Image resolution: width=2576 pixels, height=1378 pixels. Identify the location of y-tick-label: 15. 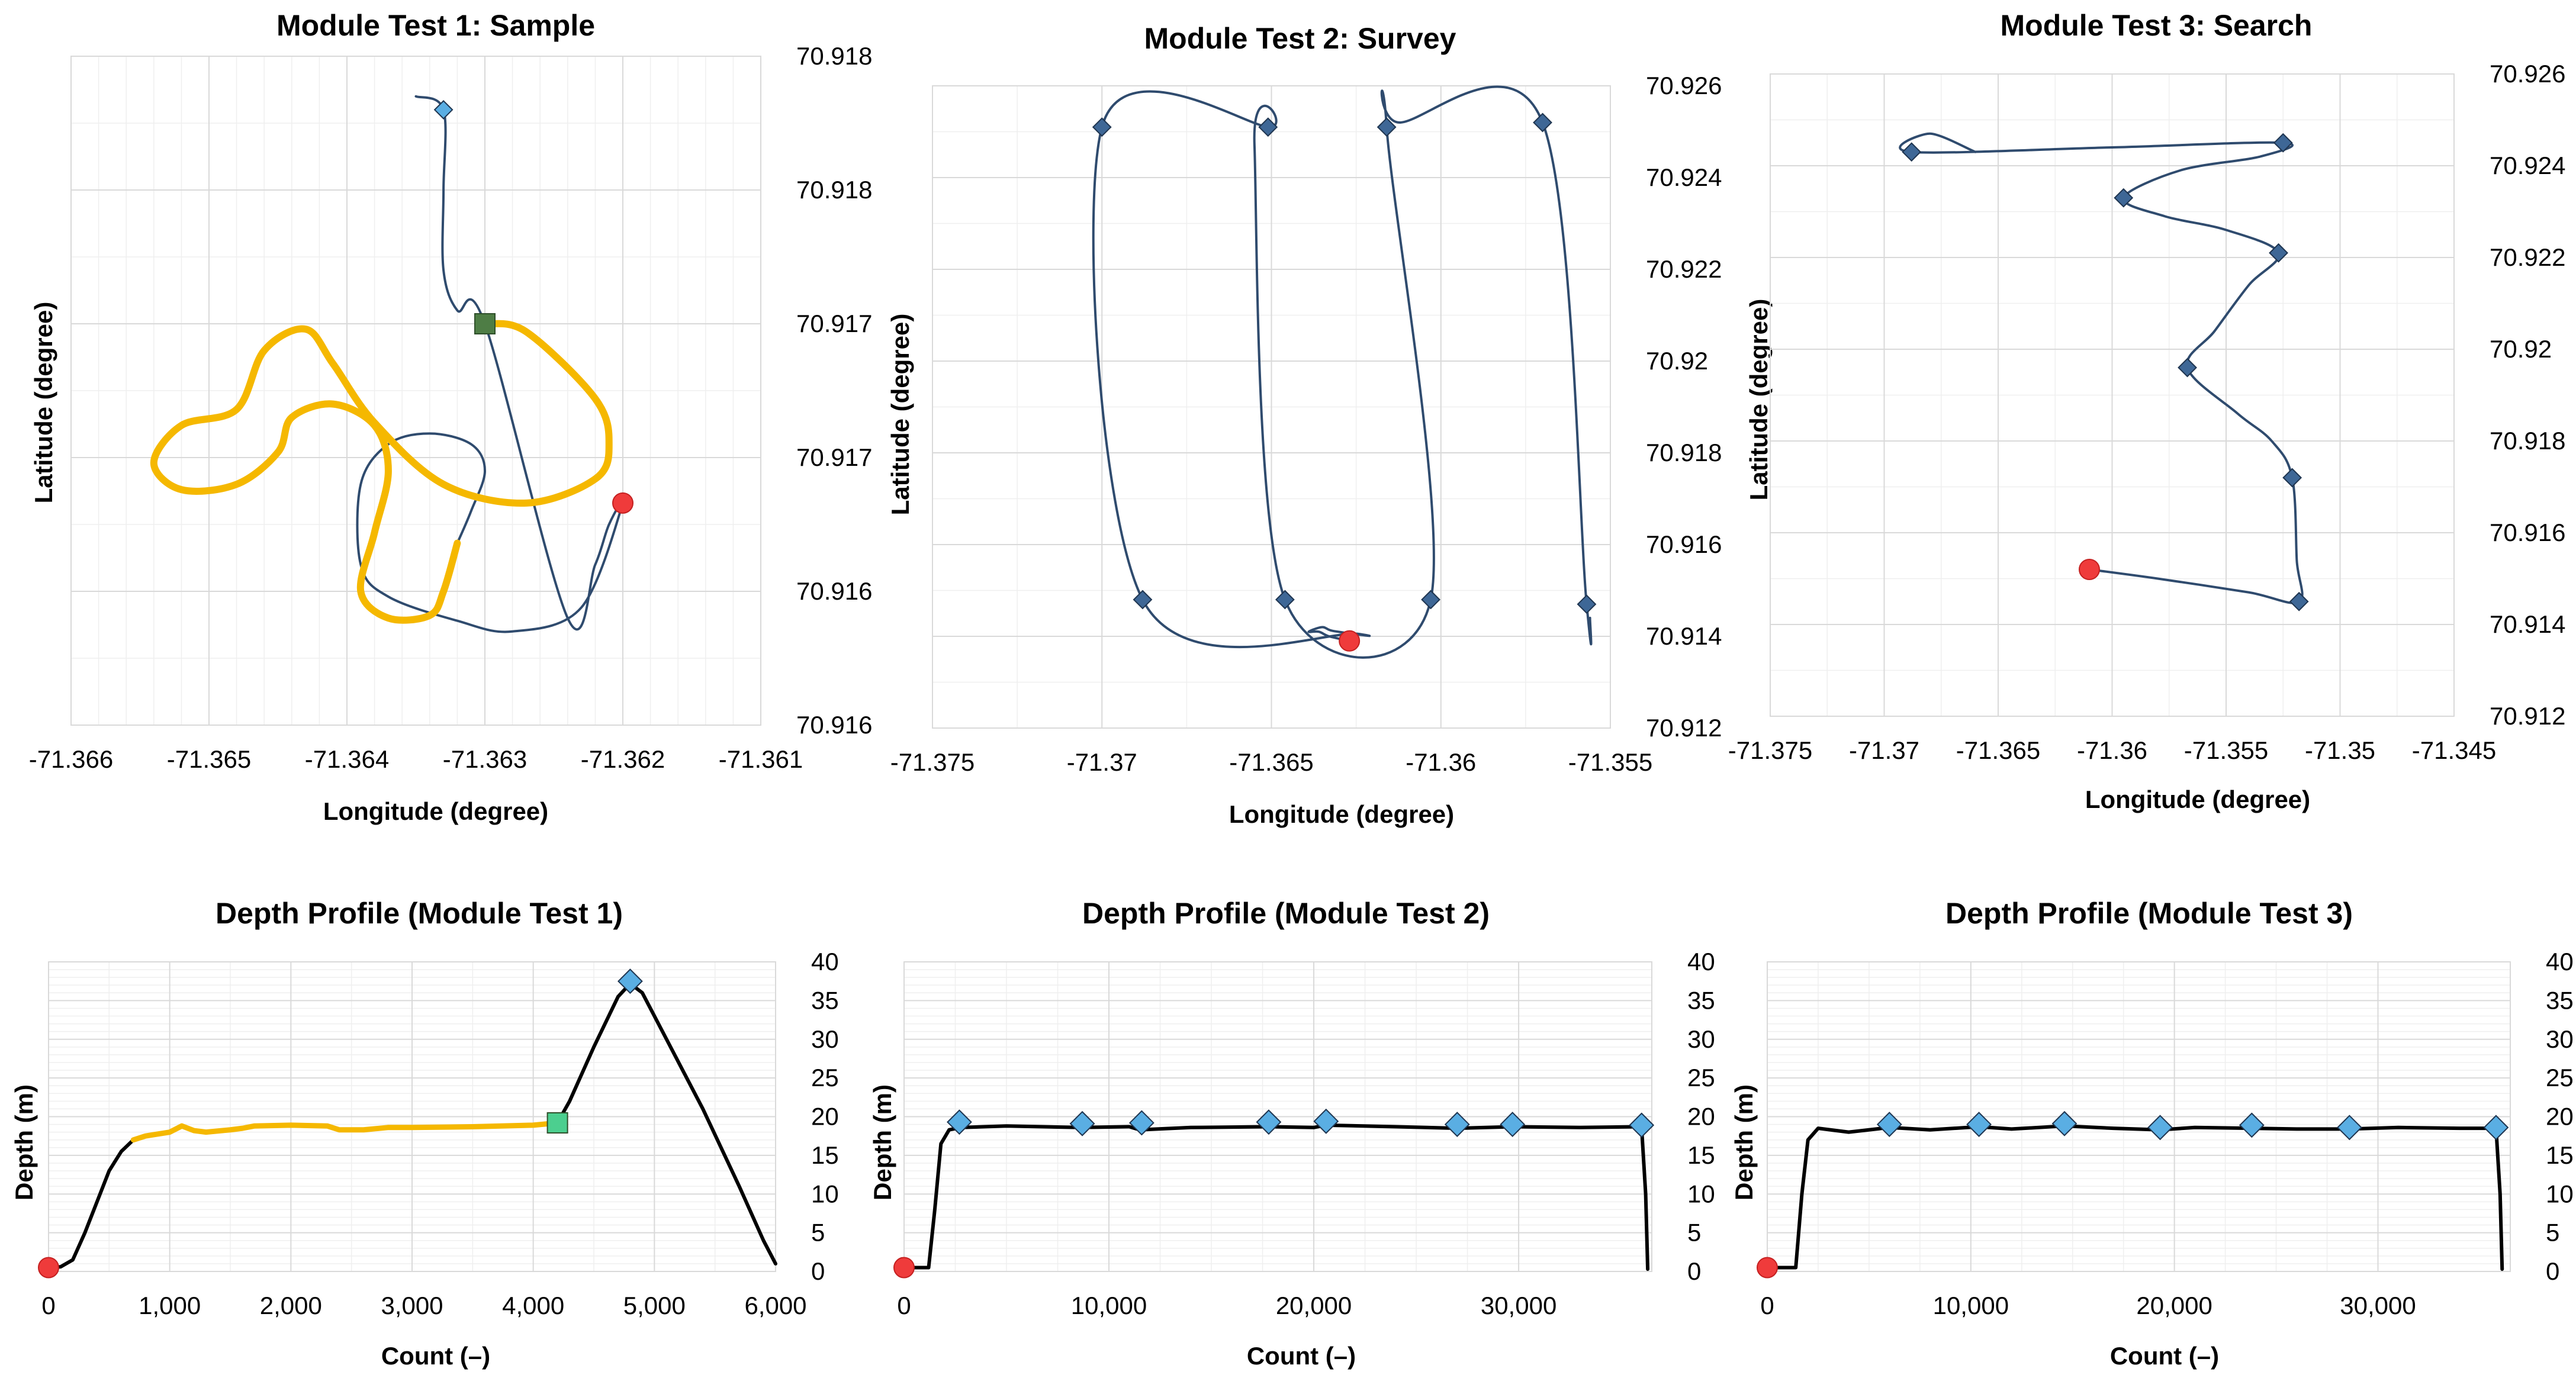
(2560, 1155).